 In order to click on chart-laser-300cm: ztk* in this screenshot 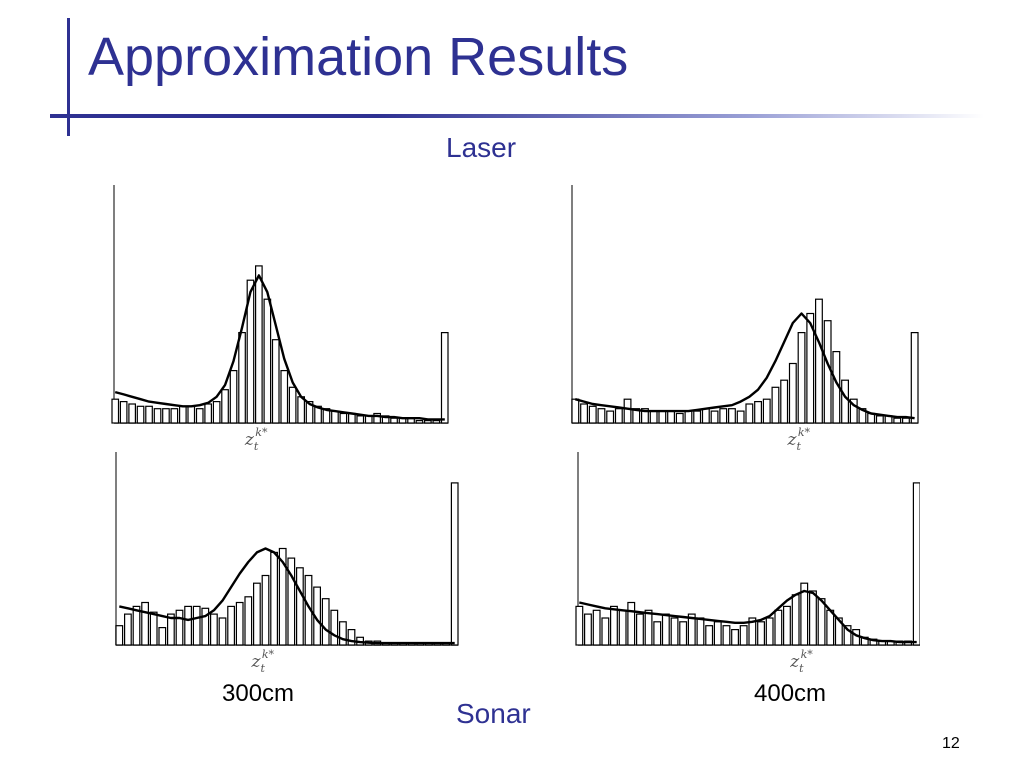, I will do `click(280, 317)`.